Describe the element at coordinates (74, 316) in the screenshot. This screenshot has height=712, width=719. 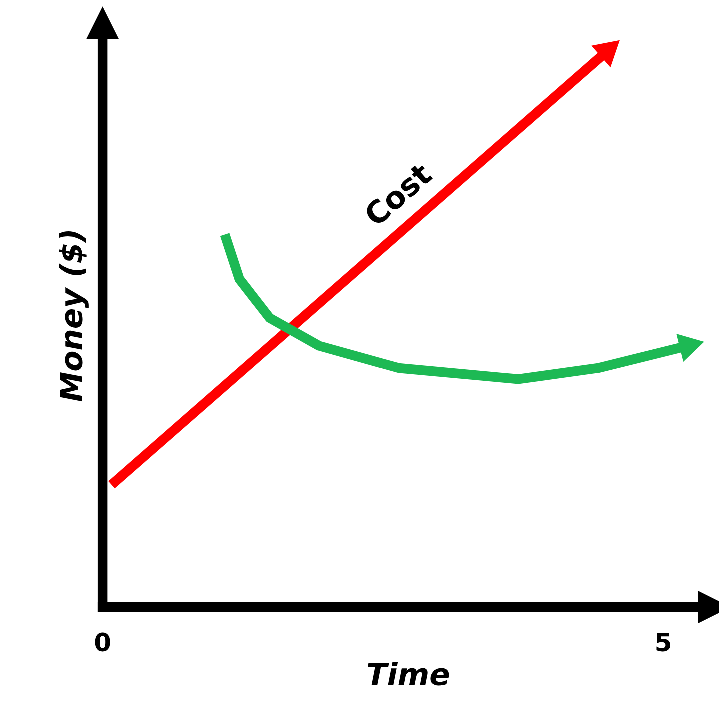
I see `y-axis-title: Money ($)` at that location.